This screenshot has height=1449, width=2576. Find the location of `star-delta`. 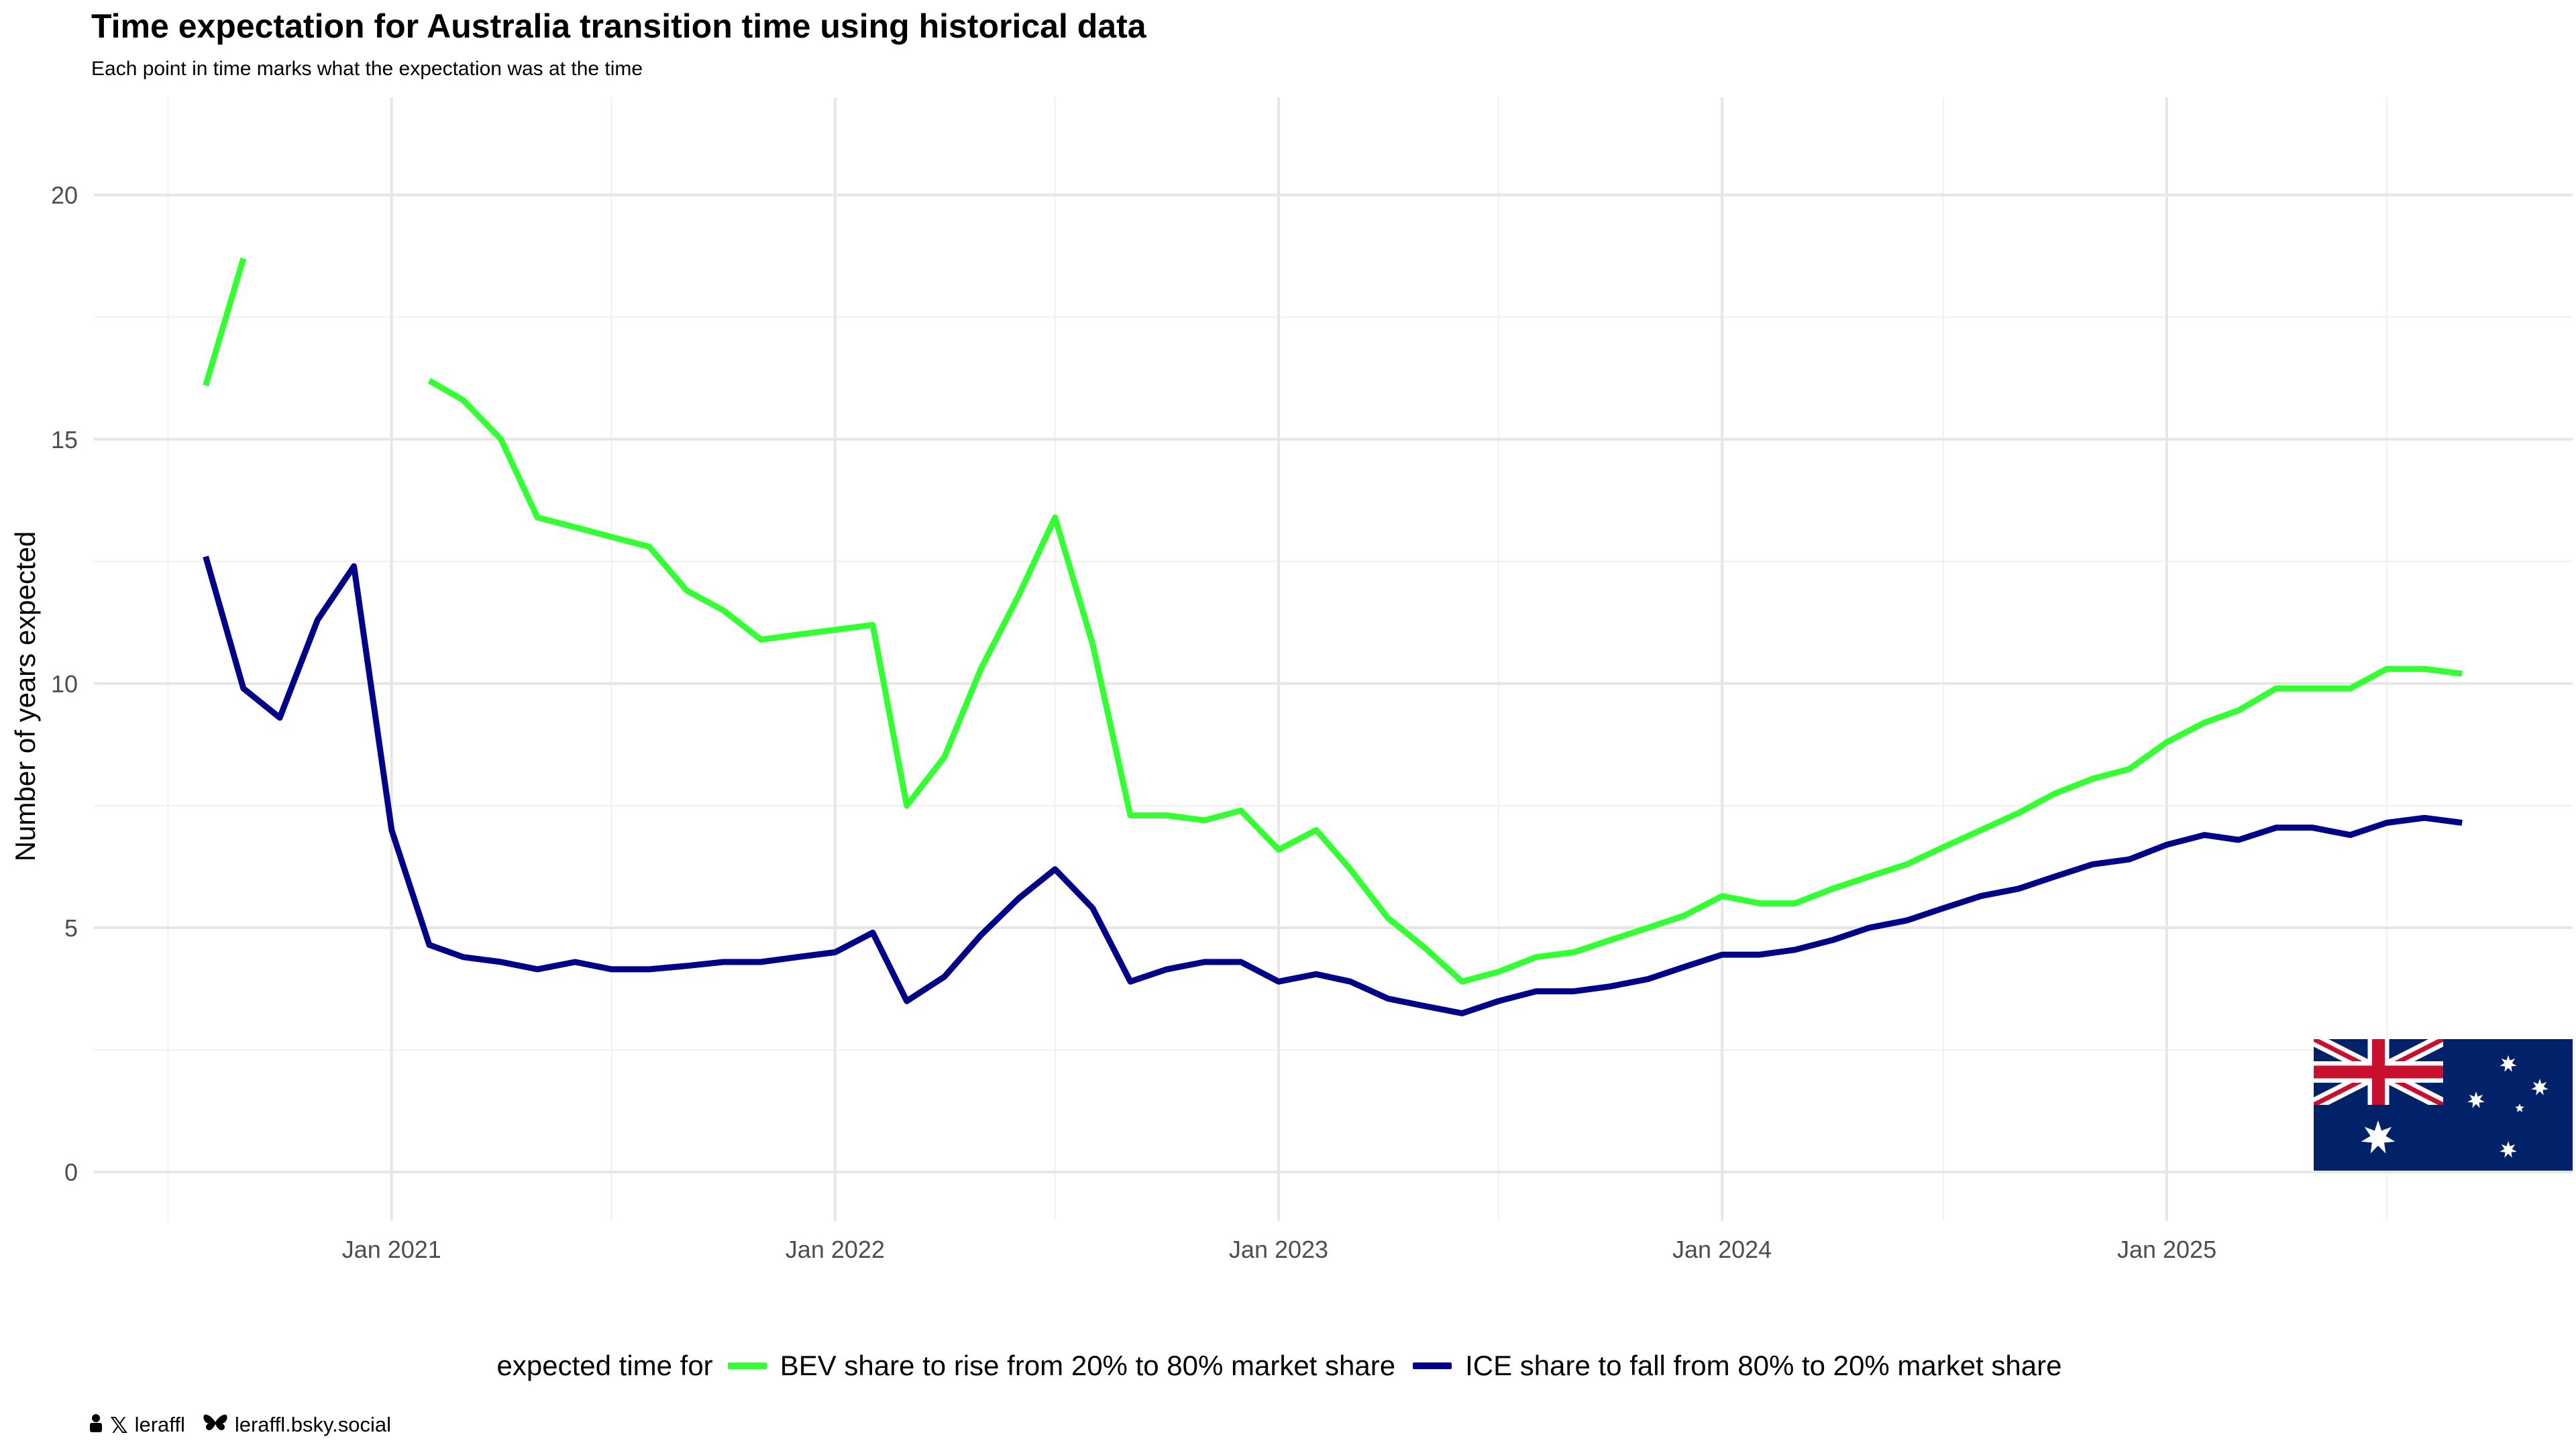

star-delta is located at coordinates (2476, 1099).